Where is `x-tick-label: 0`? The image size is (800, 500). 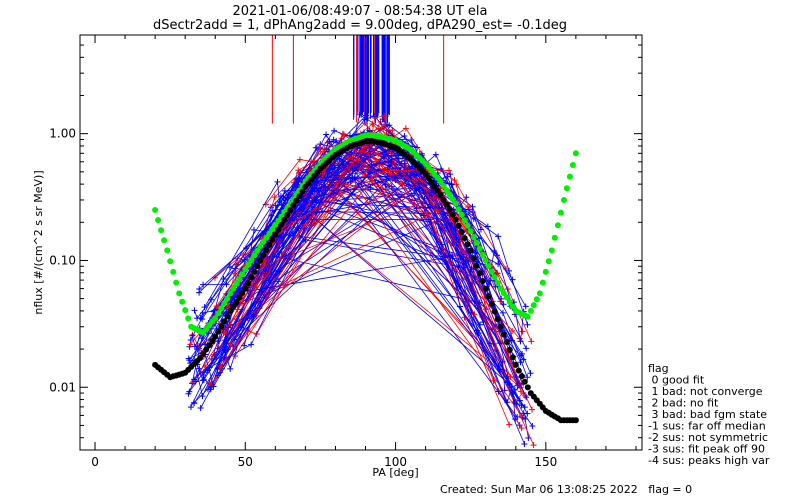 x-tick-label: 0 is located at coordinates (95, 462).